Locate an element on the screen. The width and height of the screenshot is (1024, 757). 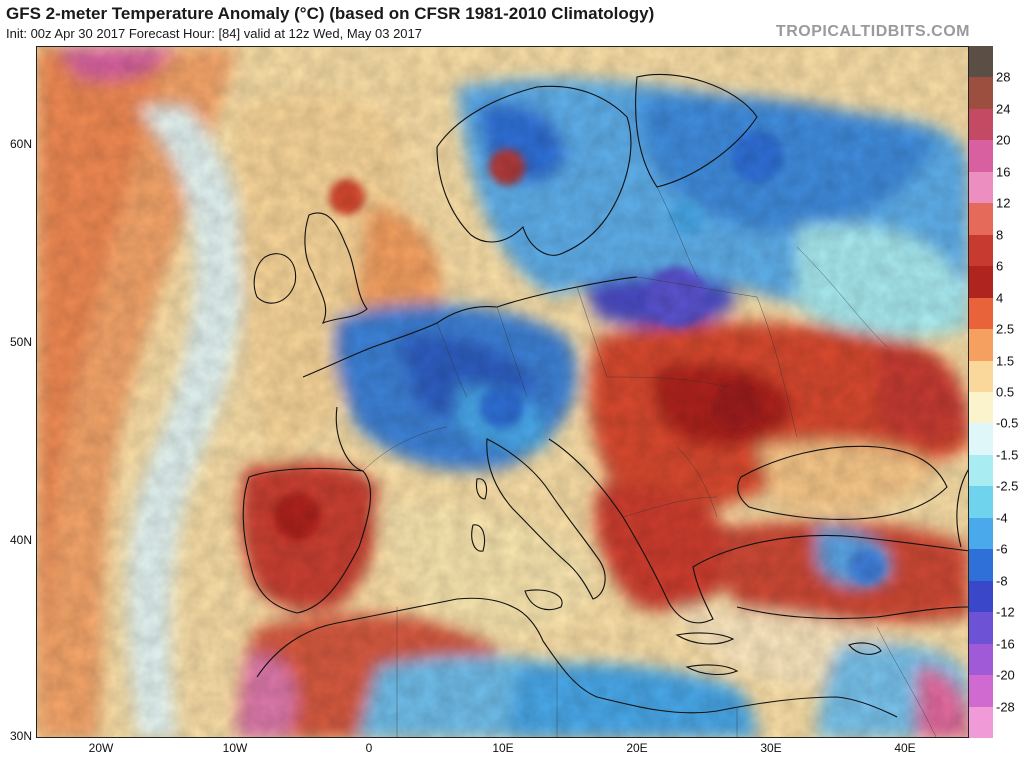
lon-label: 0 is located at coordinates (369, 748).